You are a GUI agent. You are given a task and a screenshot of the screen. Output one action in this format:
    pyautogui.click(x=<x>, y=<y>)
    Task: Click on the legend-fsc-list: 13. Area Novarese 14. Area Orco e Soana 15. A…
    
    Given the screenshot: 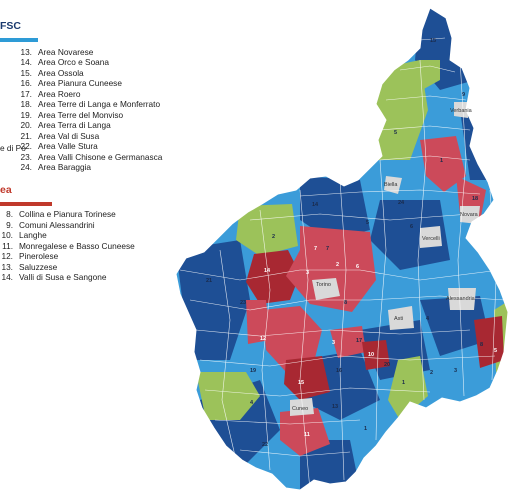 What is the action you would take?
    pyautogui.click(x=88, y=110)
    